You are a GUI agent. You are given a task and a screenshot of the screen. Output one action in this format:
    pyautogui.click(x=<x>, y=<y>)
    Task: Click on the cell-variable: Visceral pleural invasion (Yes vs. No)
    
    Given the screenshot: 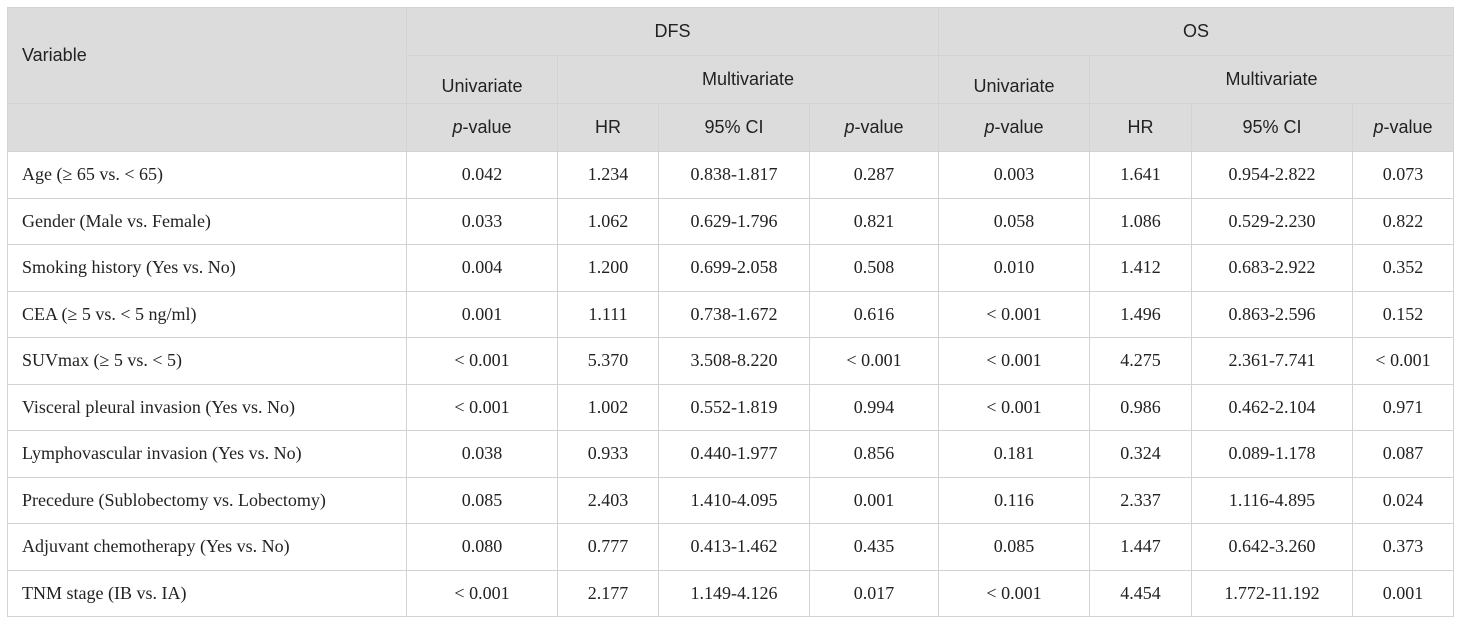 What is the action you would take?
    pyautogui.click(x=207, y=407)
    